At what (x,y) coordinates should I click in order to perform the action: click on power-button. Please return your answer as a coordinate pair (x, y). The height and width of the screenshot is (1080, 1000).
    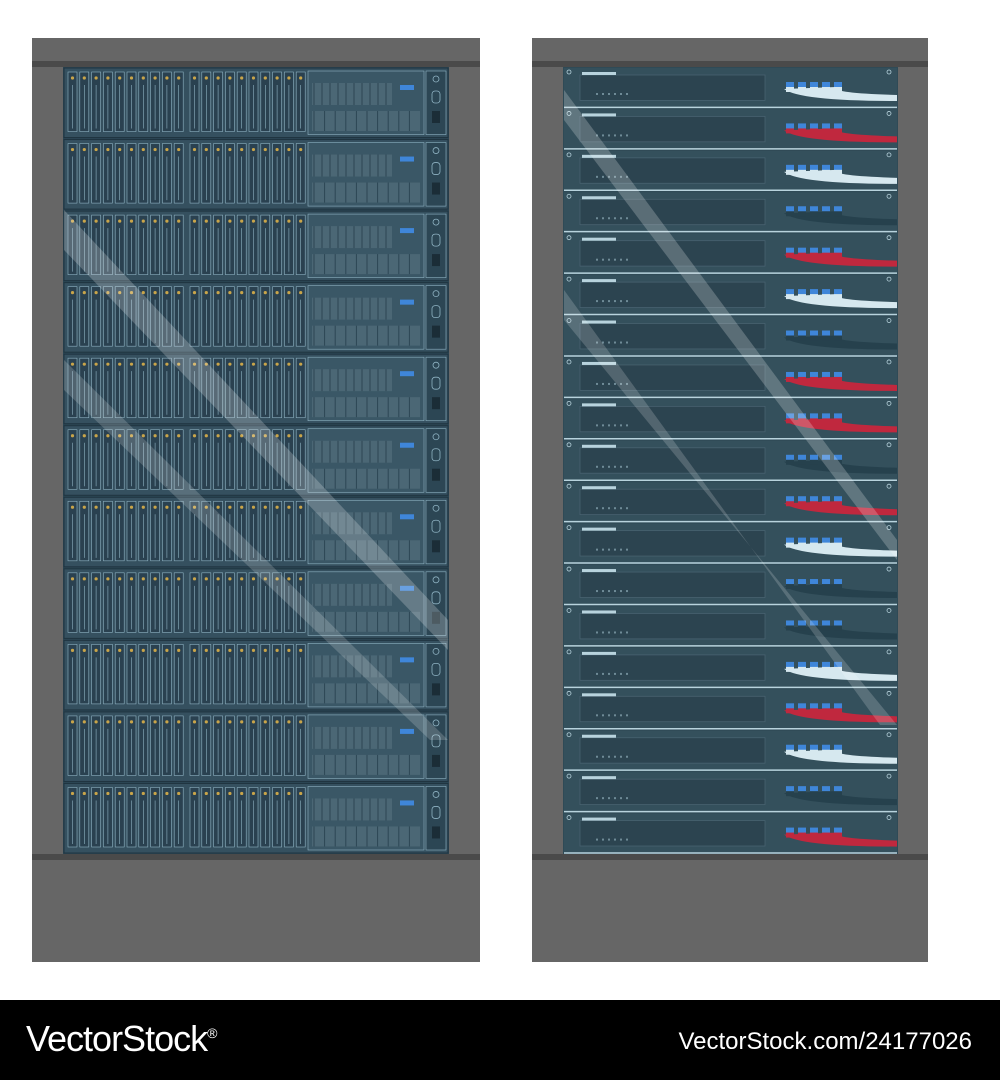
    Looking at the image, I should click on (436, 651).